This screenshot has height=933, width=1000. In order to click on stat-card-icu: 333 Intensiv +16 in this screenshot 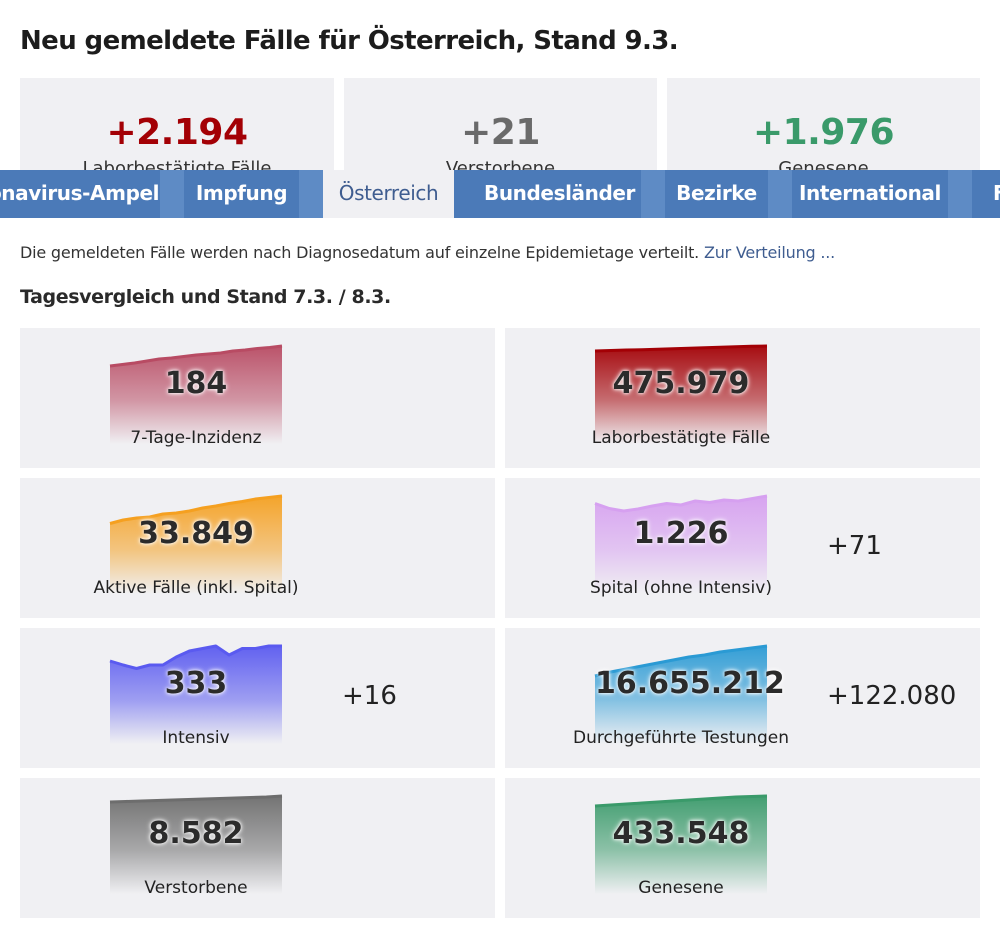, I will do `click(257, 698)`.